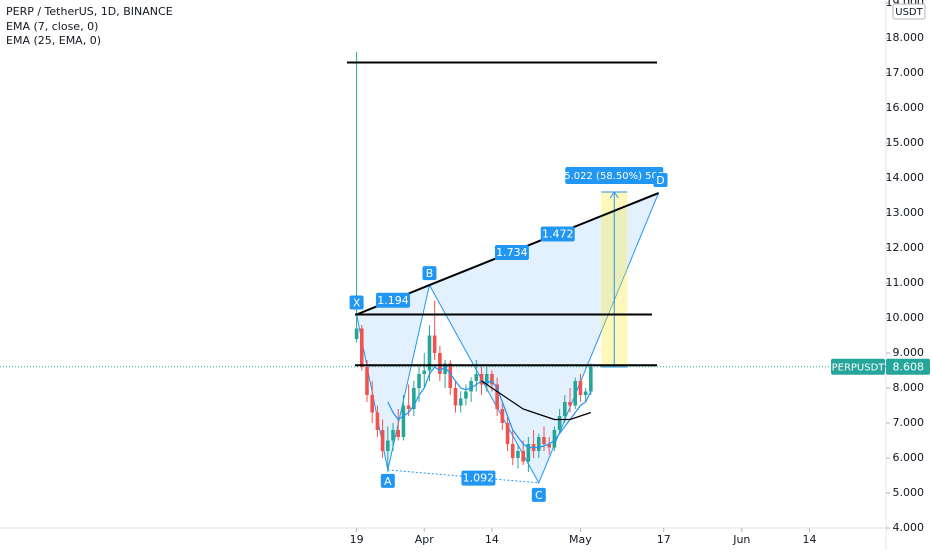 This screenshot has height=554, width=932. I want to click on last-price-label: 8.608, so click(909, 367).